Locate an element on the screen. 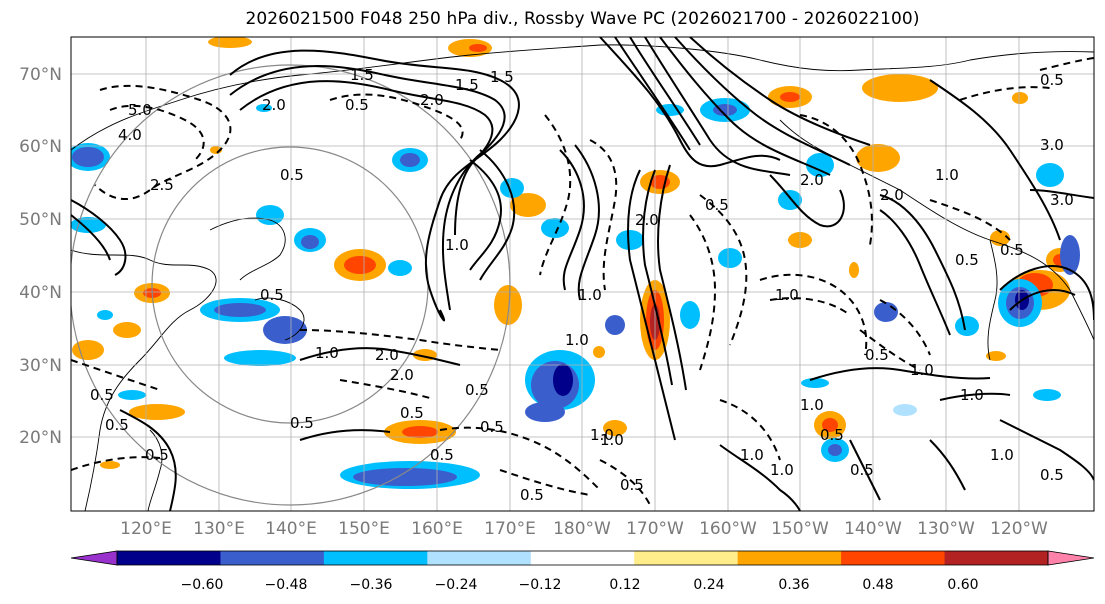 This screenshot has height=604, width=1105. colorbar-tick-label: 0.48 is located at coordinates (877, 585).